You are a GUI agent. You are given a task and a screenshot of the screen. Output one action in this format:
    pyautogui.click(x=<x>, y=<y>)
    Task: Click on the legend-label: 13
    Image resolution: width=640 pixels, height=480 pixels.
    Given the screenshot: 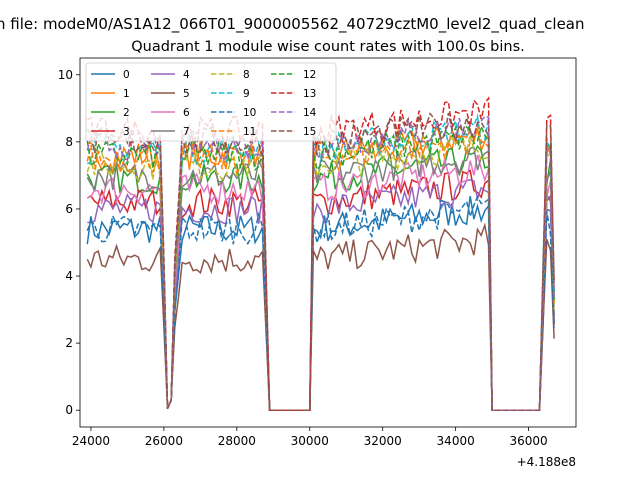 What is the action you would take?
    pyautogui.click(x=309, y=94)
    